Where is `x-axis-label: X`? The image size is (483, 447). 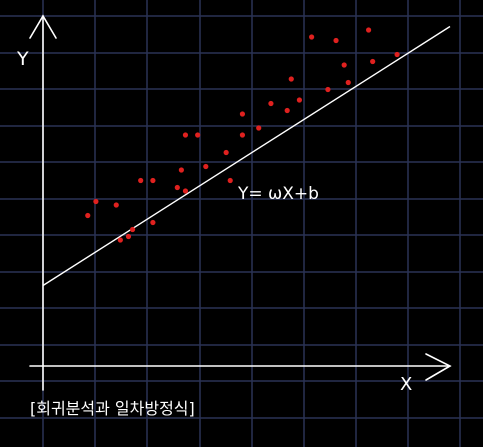
x-axis-label: X is located at coordinates (406, 384).